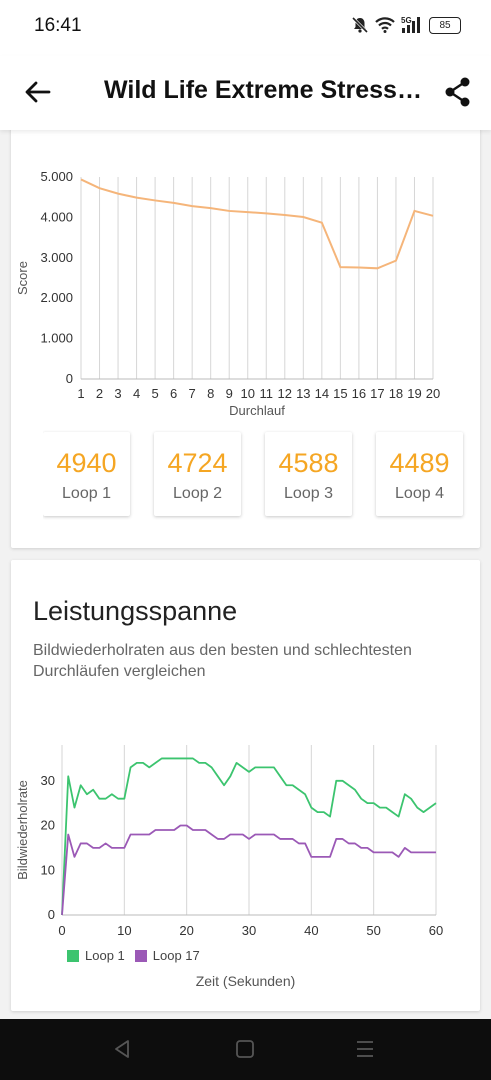 This screenshot has width=491, height=1080. I want to click on x-tick-label: 8, so click(210, 393).